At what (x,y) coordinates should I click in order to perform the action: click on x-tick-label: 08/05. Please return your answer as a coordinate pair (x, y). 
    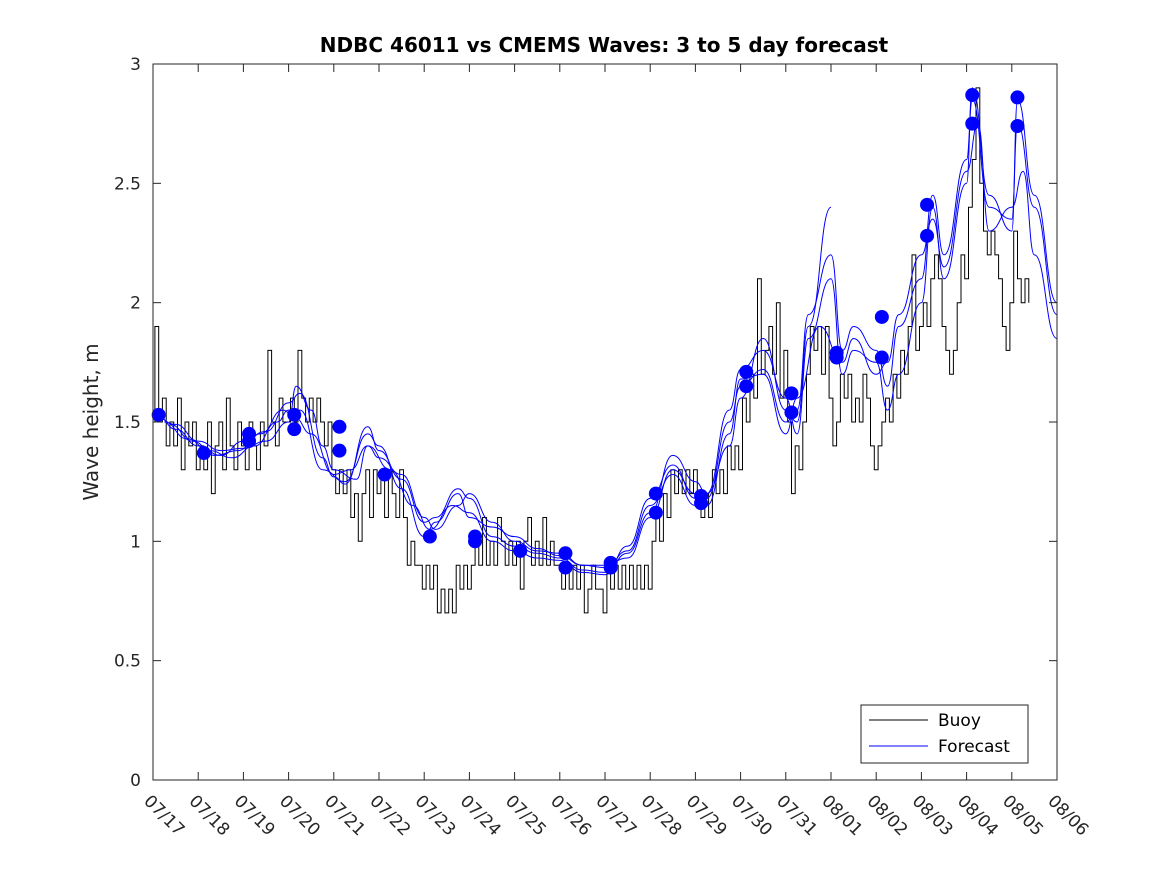
    Looking at the image, I should click on (1022, 815).